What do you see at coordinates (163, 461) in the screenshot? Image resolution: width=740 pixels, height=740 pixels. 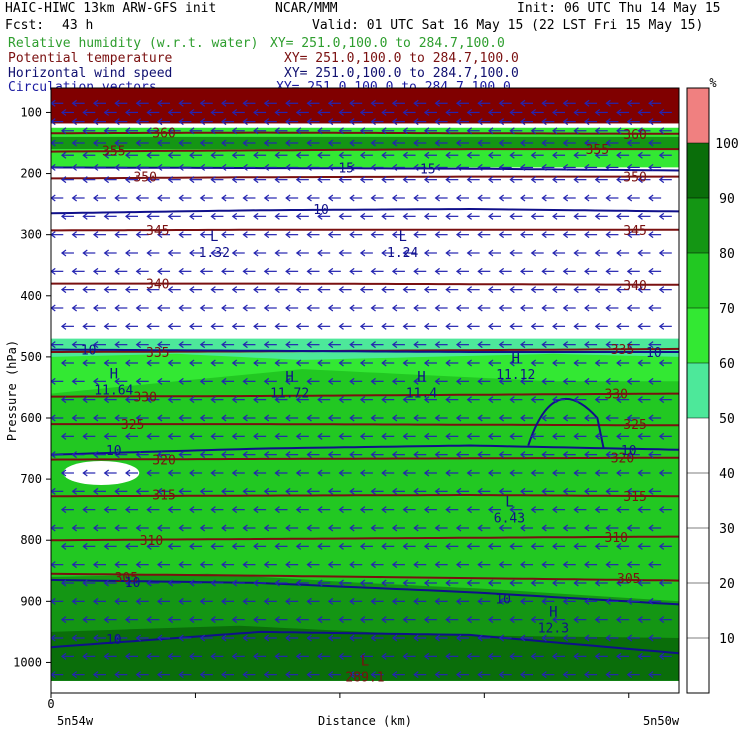 I see `theta-label-320: 320` at bounding box center [163, 461].